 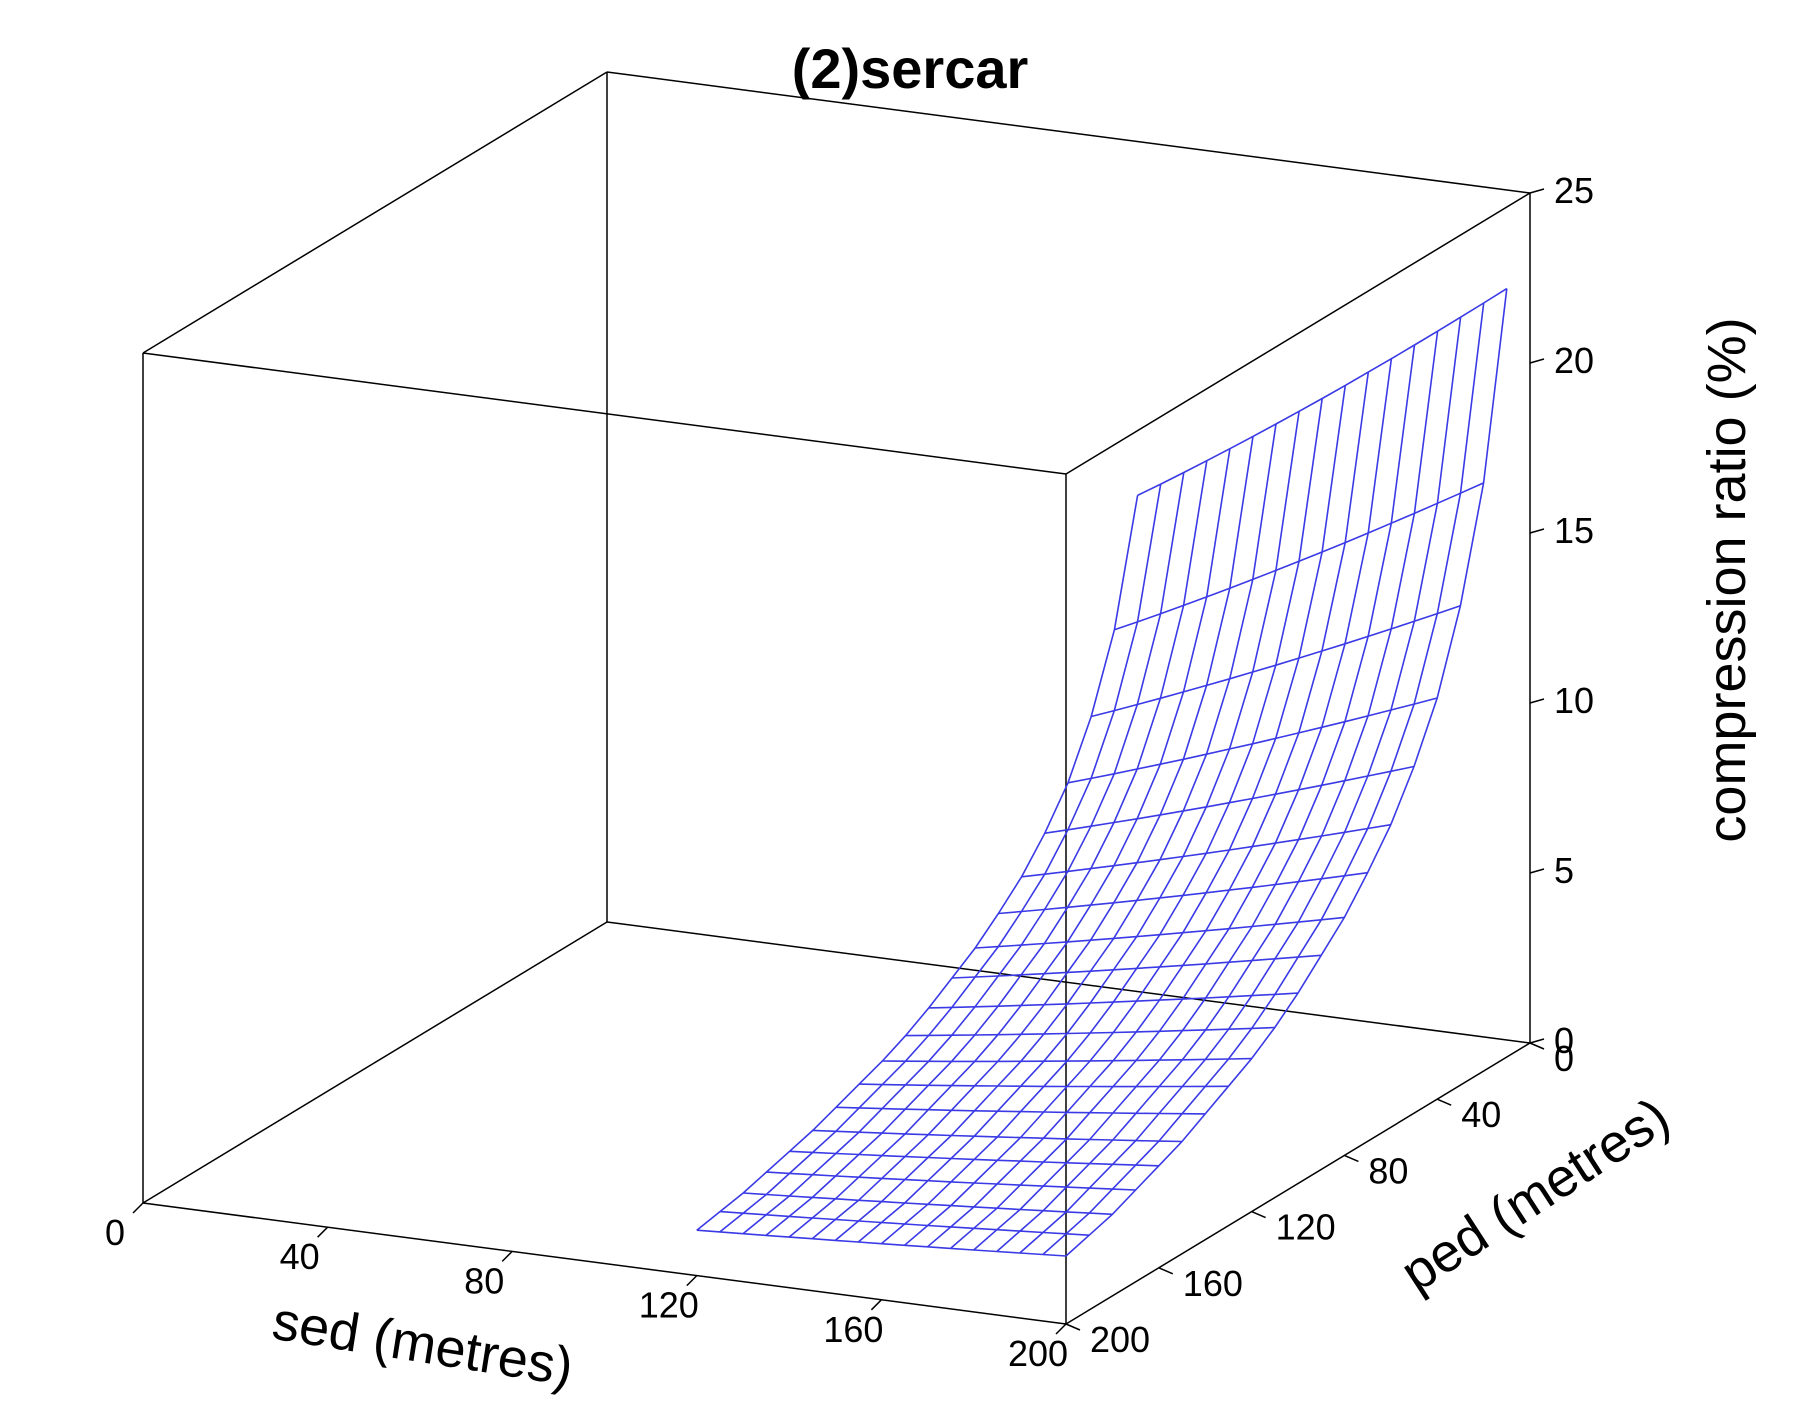 I want to click on x-tick-label: 200, so click(x=1038, y=1353).